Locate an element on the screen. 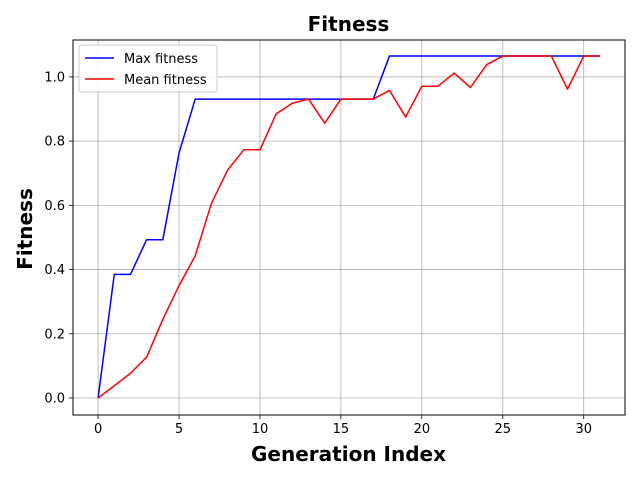  x-tick-label: 30 is located at coordinates (583, 429).